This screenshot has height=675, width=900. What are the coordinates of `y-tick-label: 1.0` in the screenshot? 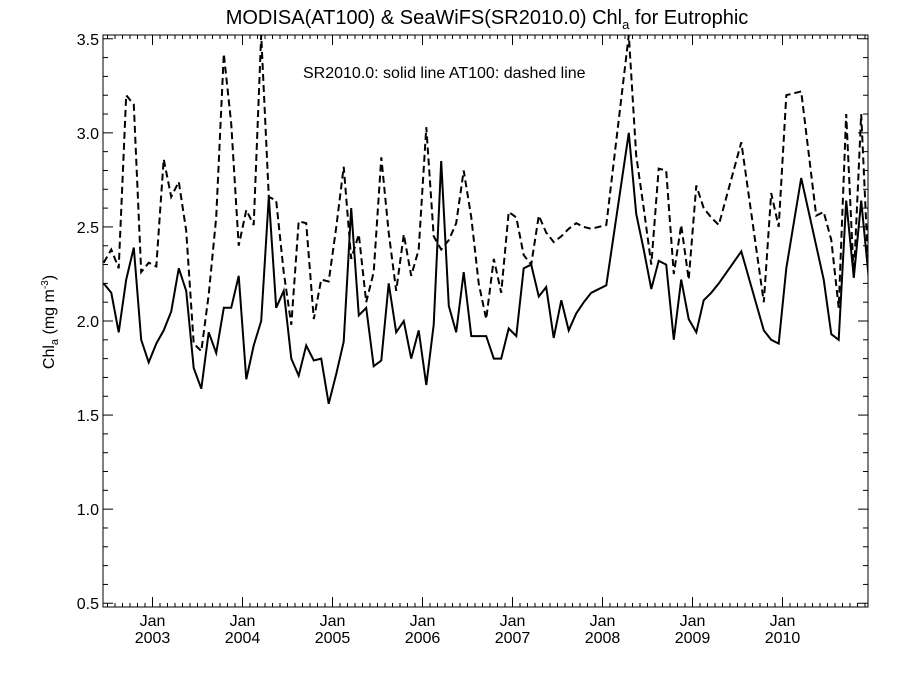 It's located at (88, 510).